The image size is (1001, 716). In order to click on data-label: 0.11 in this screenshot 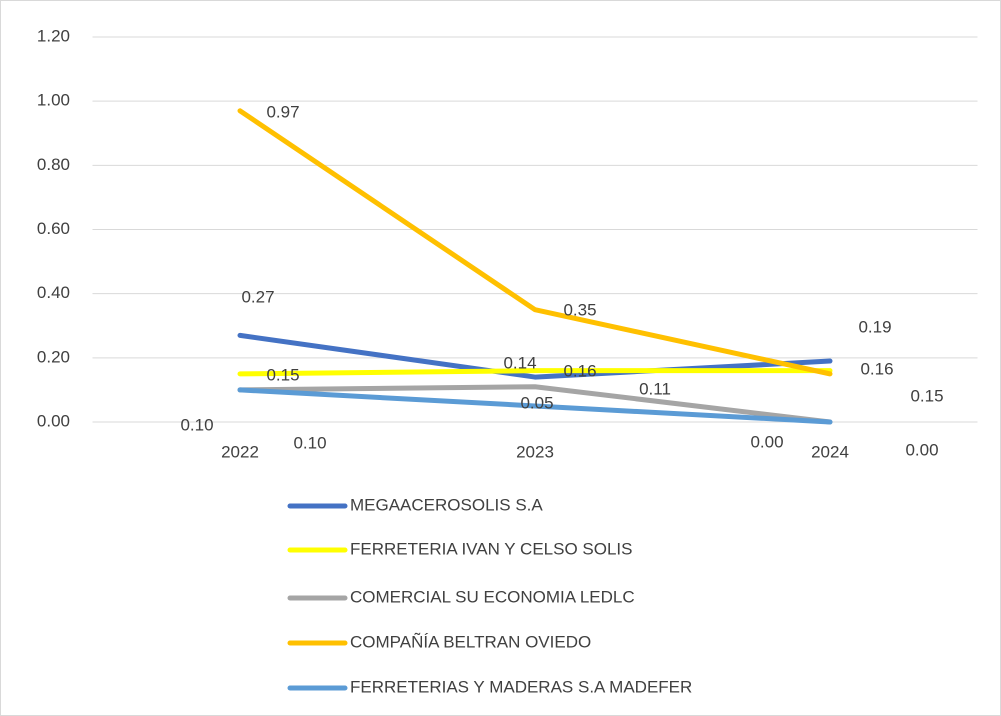, I will do `click(655, 388)`.